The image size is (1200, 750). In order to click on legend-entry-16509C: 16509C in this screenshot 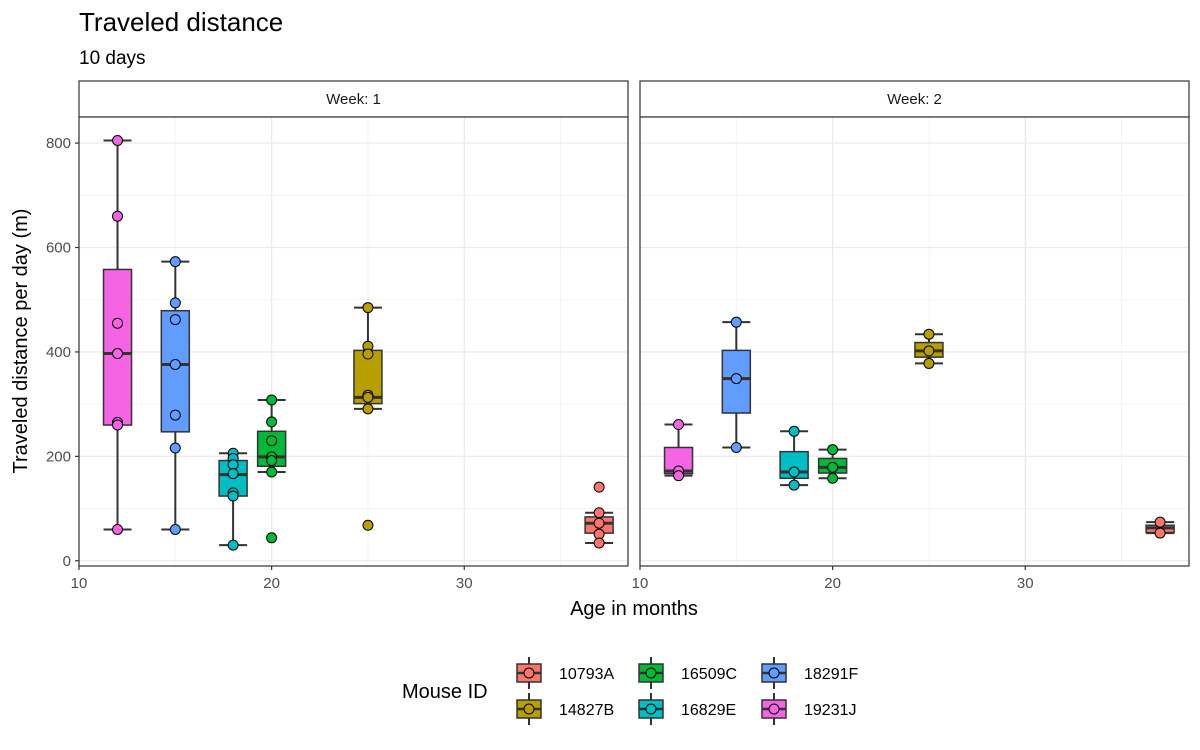, I will do `click(687, 673)`.